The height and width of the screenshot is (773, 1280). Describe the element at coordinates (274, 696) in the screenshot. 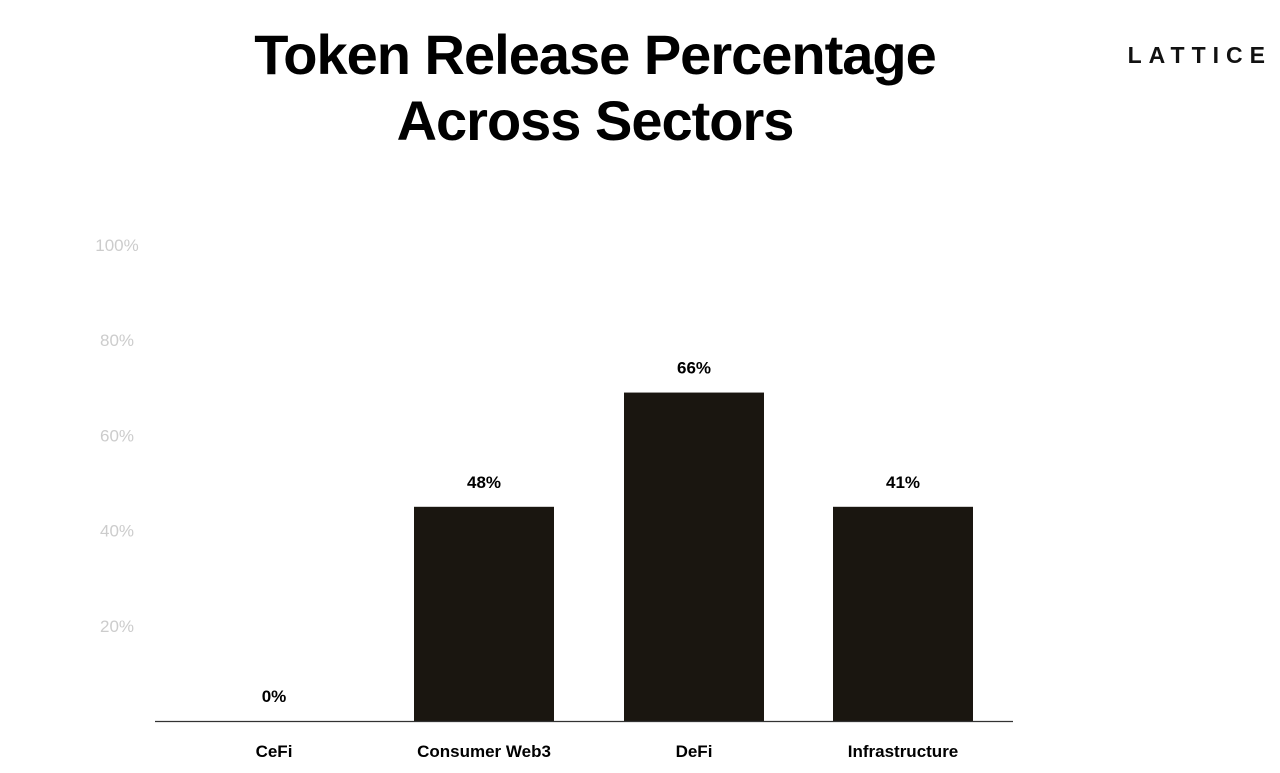

I see `data-label: 0%` at that location.